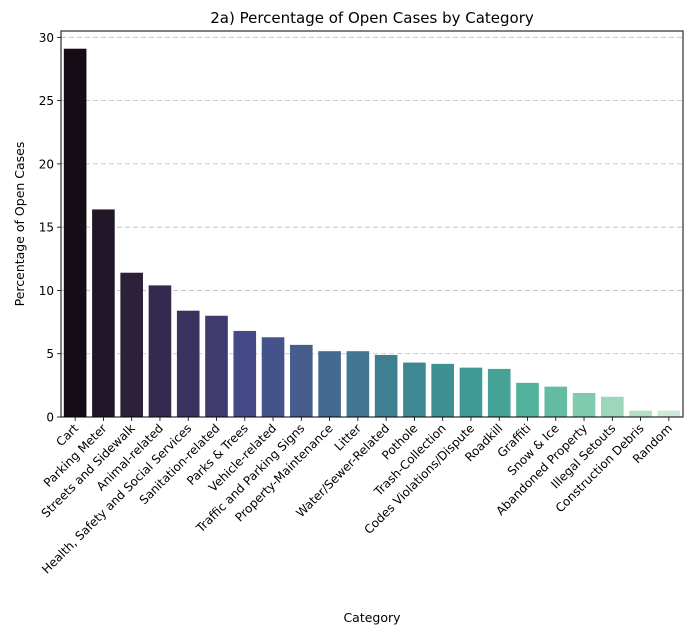 The image size is (691, 634). Describe the element at coordinates (46, 291) in the screenshot. I see `y-tick-label: 10` at that location.